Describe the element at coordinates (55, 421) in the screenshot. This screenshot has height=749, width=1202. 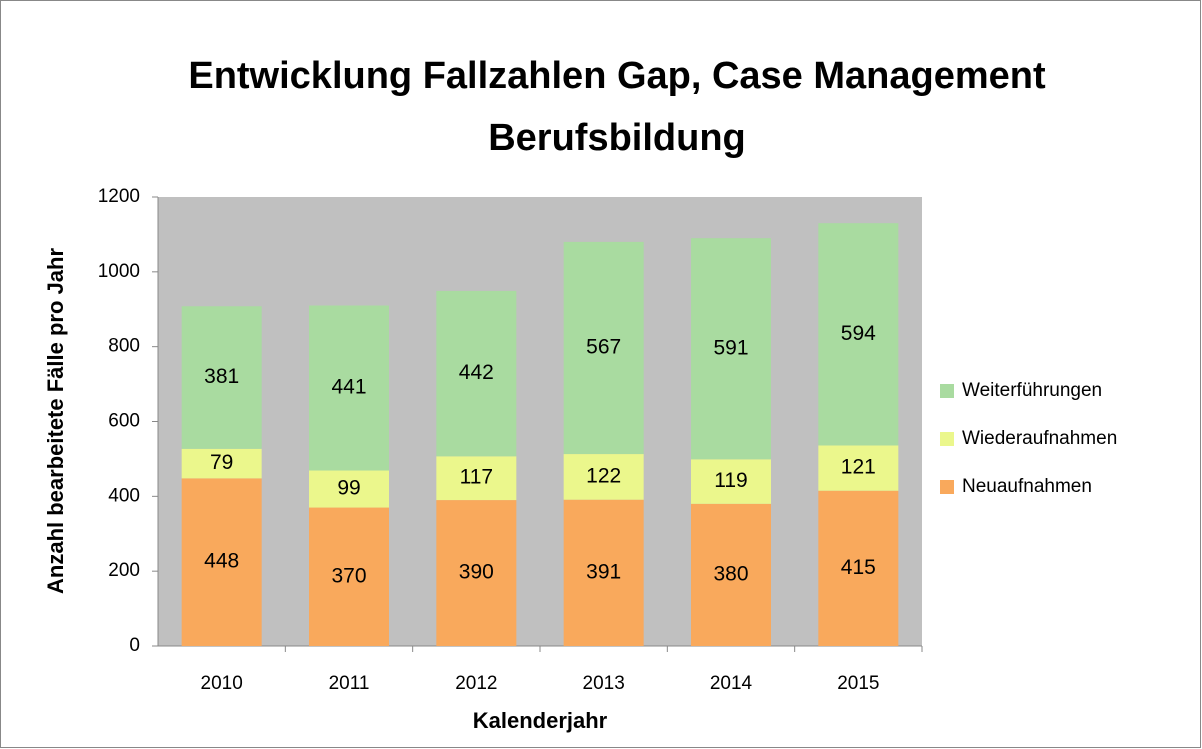
I see `y-axis-title: Anzahl bearbeitete Fälle pro Jahr` at that location.